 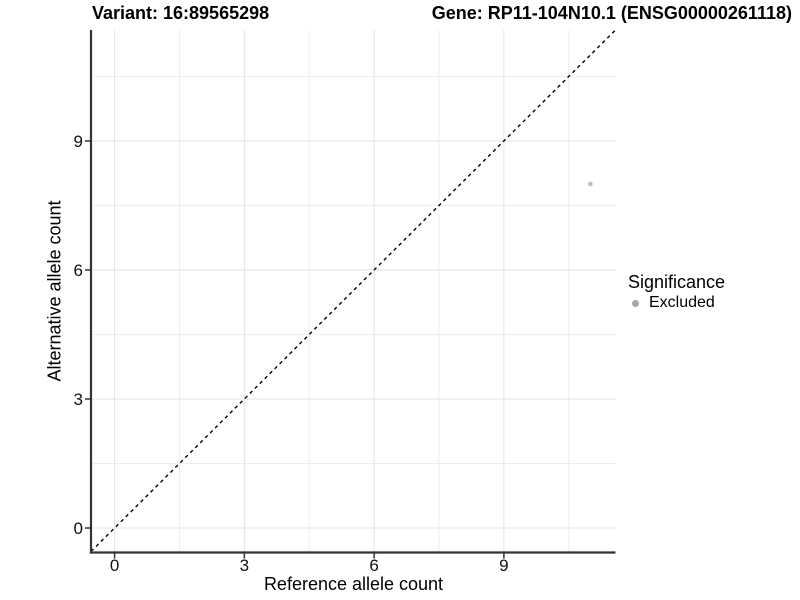 I want to click on legend-item-label: Excluded, so click(x=682, y=302).